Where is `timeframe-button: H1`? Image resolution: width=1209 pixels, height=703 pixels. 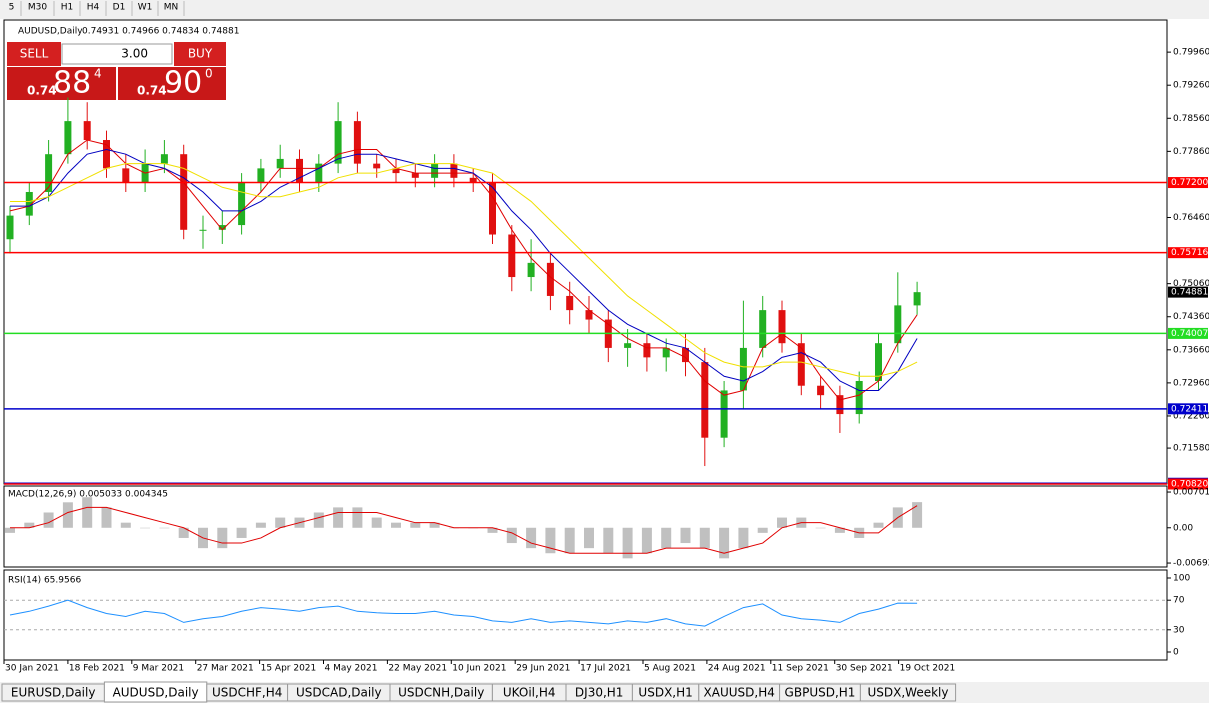
timeframe-button: H1 is located at coordinates (67, 8).